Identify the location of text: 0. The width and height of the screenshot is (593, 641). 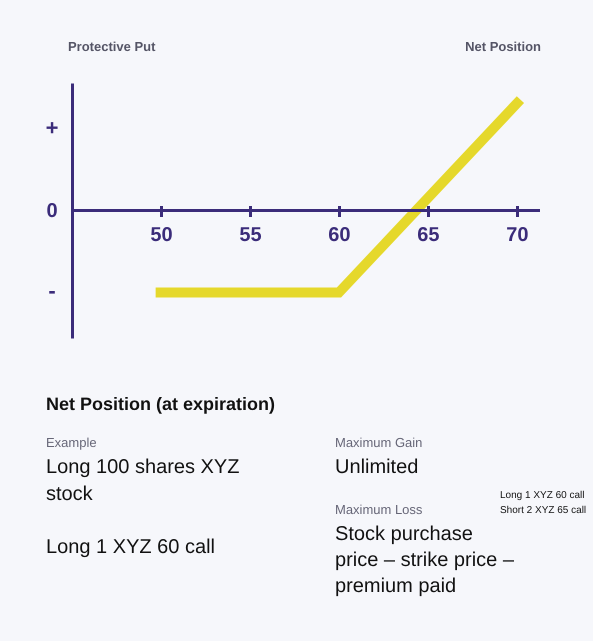
(52, 211).